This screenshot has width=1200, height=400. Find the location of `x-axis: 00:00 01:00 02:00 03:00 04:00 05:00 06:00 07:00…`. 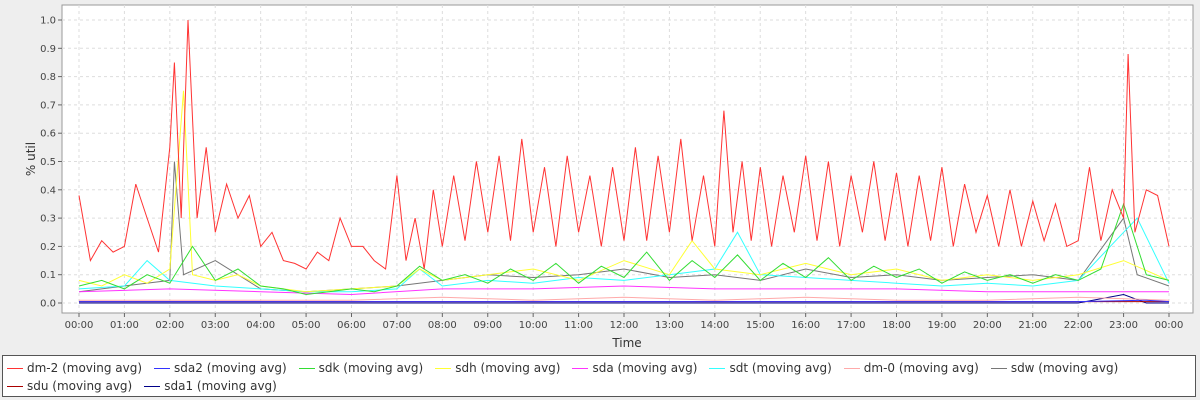

x-axis: 00:00 01:00 02:00 03:00 04:00 05:00 06:00 07:00… is located at coordinates (624, 322).